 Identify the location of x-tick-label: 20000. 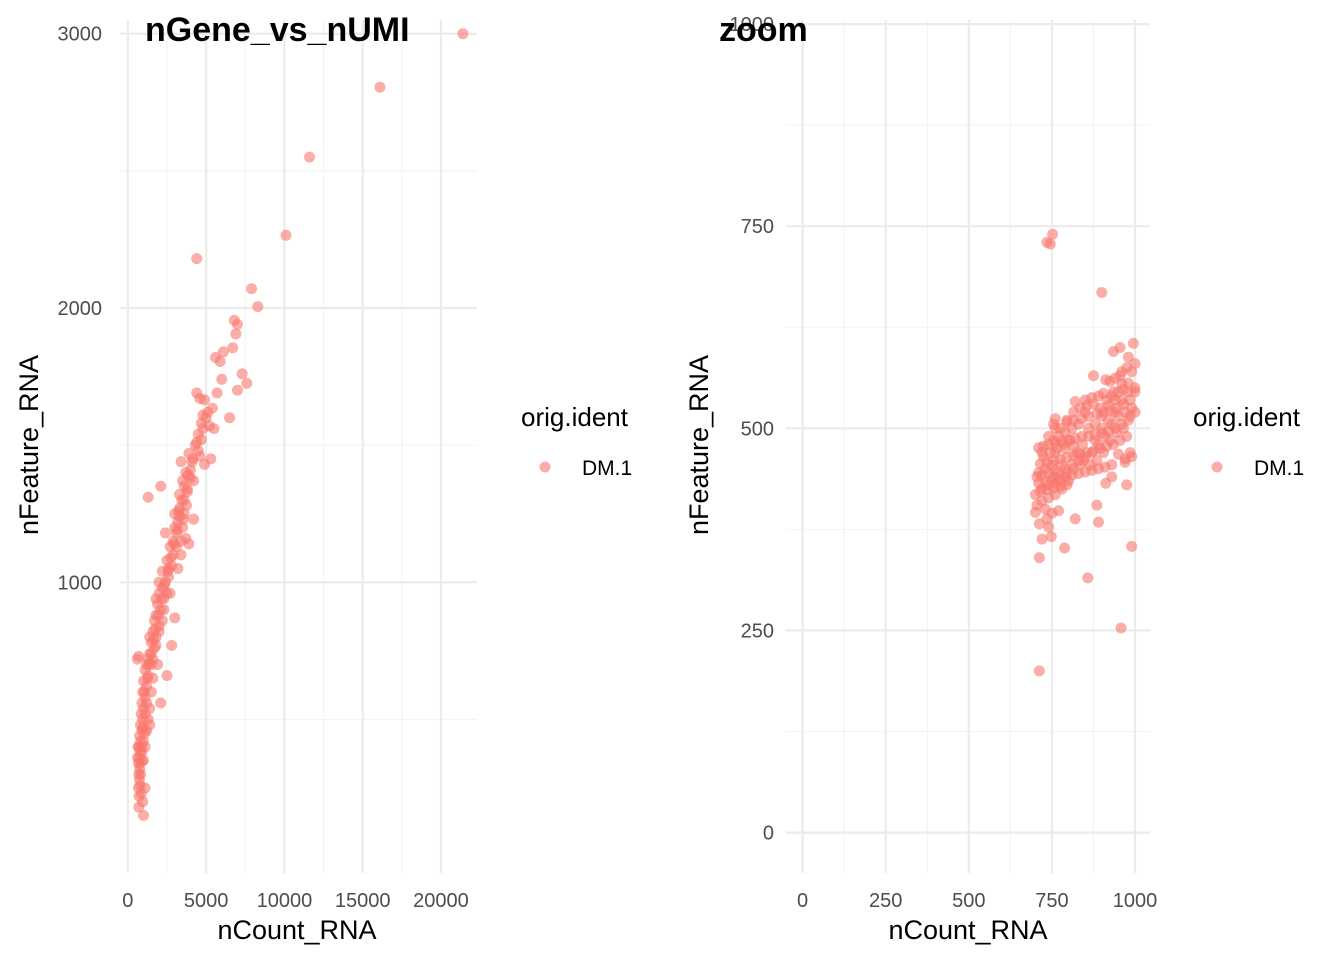
(441, 901).